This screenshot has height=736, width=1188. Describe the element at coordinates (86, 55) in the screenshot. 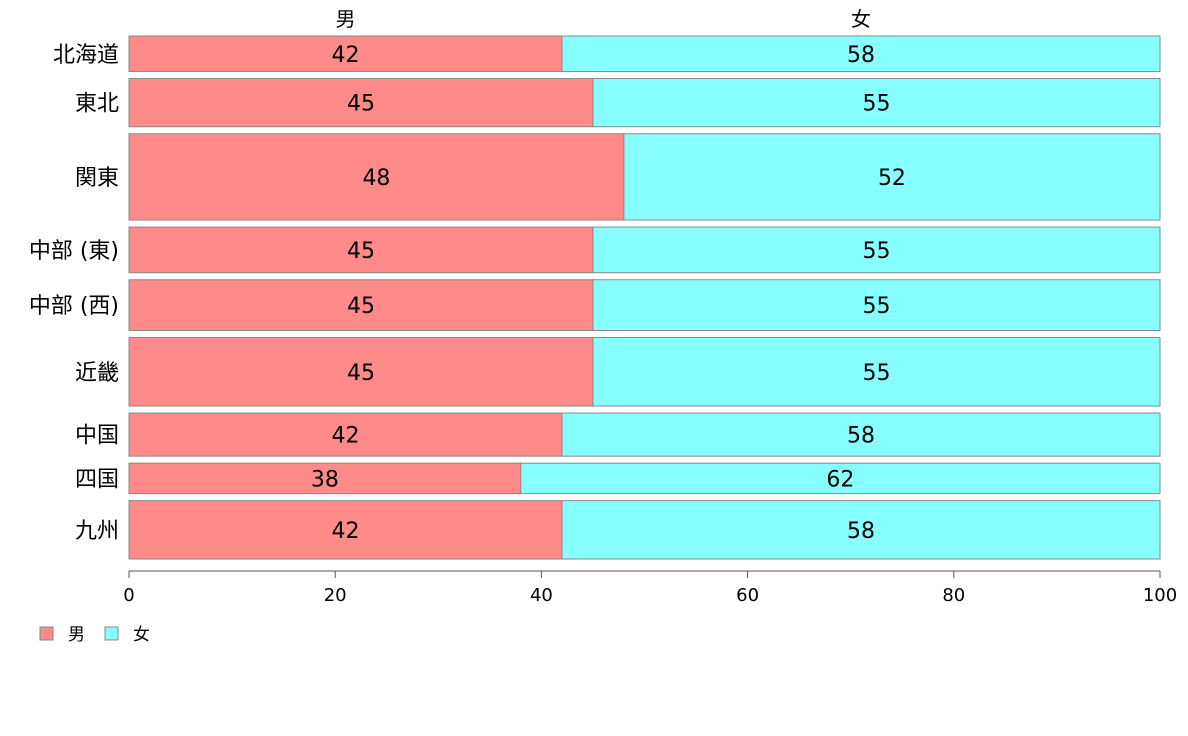

I see `category-label: 北海道` at that location.